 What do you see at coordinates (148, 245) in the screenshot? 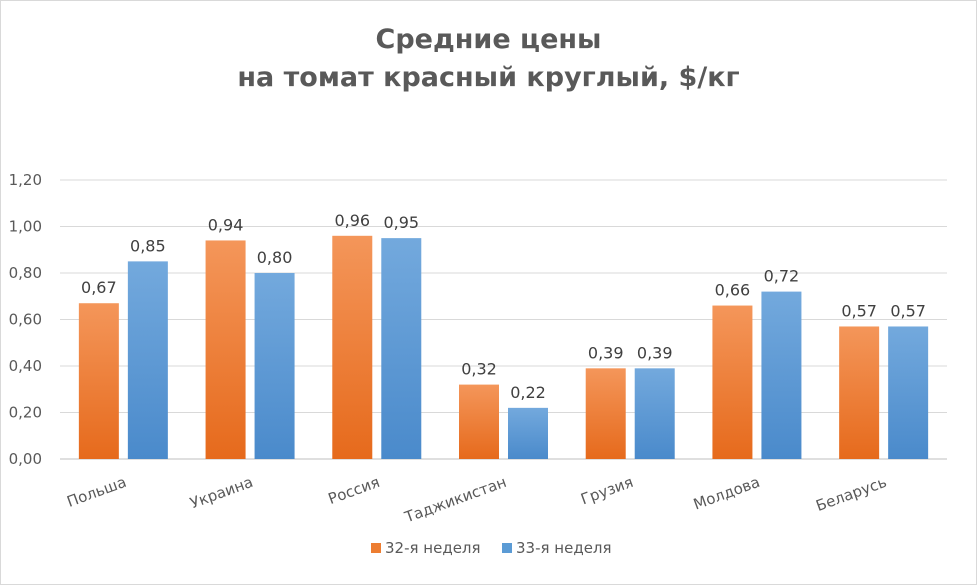
I see `data-label: 0,85` at bounding box center [148, 245].